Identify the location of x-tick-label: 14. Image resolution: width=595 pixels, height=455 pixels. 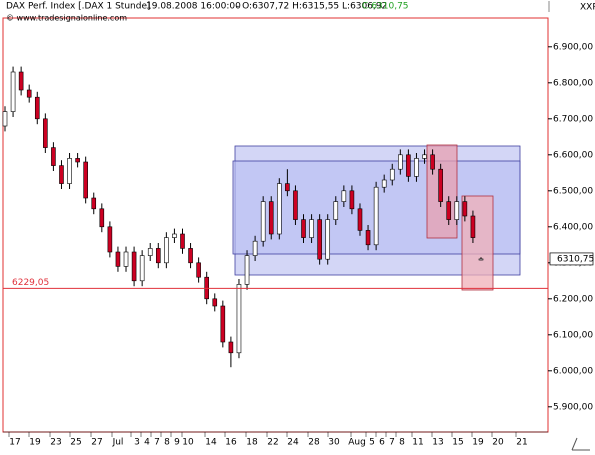
(211, 443).